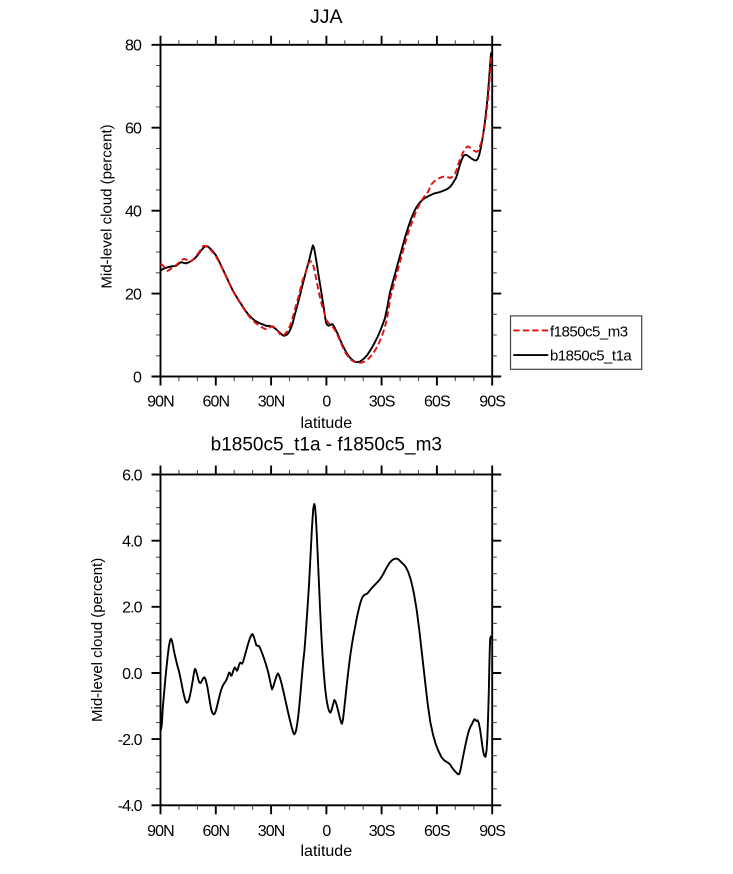  I want to click on svg-text: JJA, so click(326, 17).